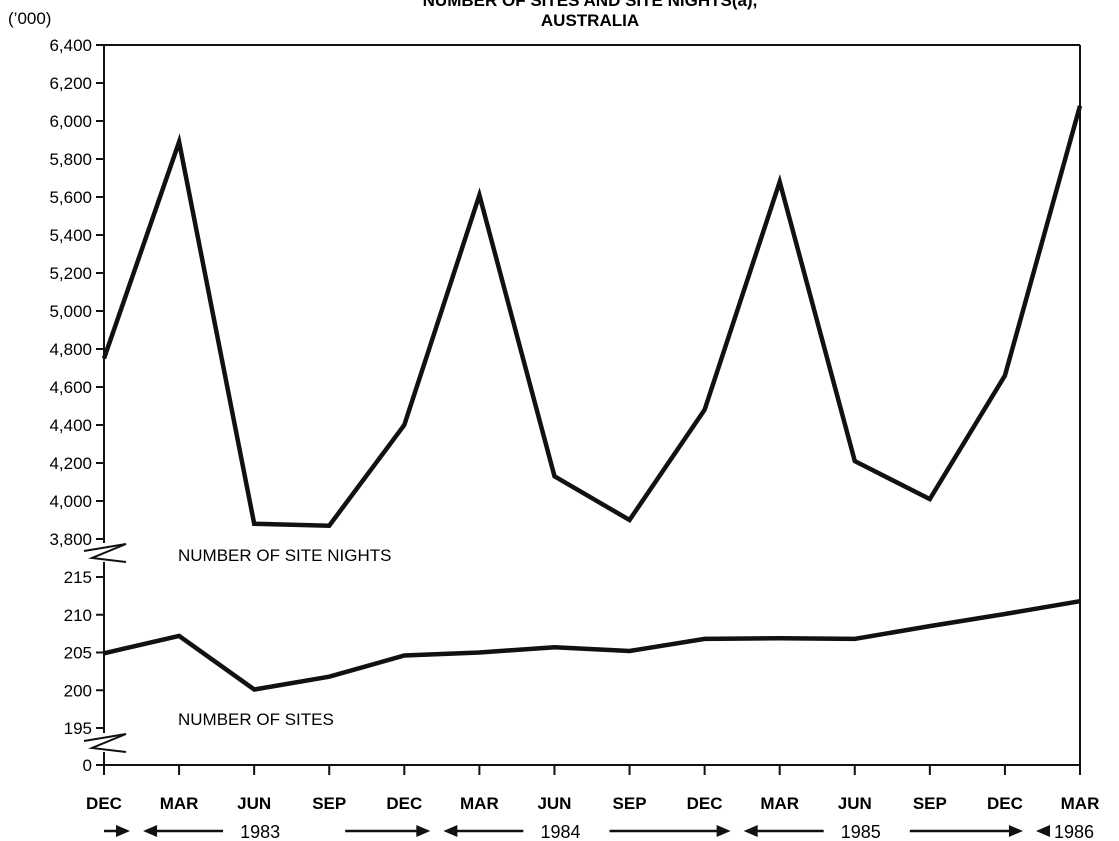 The image size is (1119, 841). What do you see at coordinates (256, 719) in the screenshot?
I see `series-label-sites: NUMBER OF SITES` at bounding box center [256, 719].